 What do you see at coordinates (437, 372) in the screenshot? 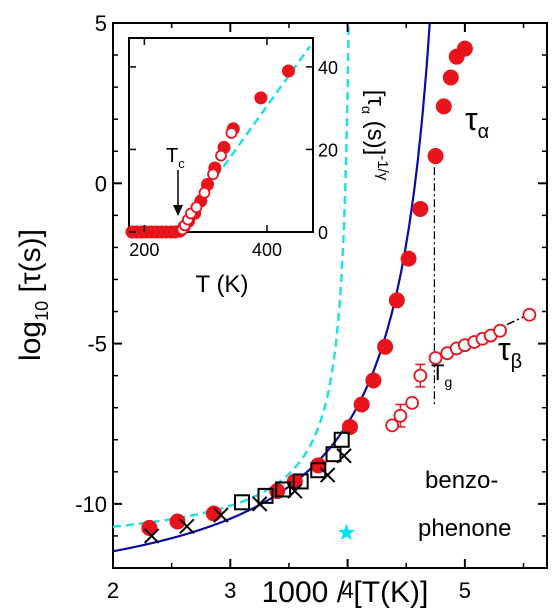
I see `tg-main: T` at bounding box center [437, 372].